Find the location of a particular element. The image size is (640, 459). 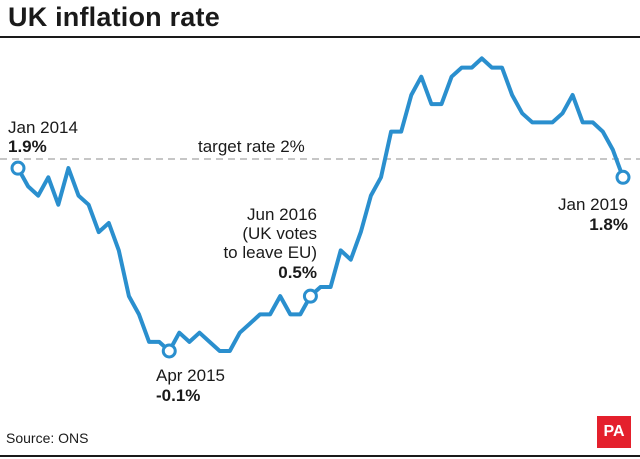

target-rate-label: target rate 2% is located at coordinates (251, 146).